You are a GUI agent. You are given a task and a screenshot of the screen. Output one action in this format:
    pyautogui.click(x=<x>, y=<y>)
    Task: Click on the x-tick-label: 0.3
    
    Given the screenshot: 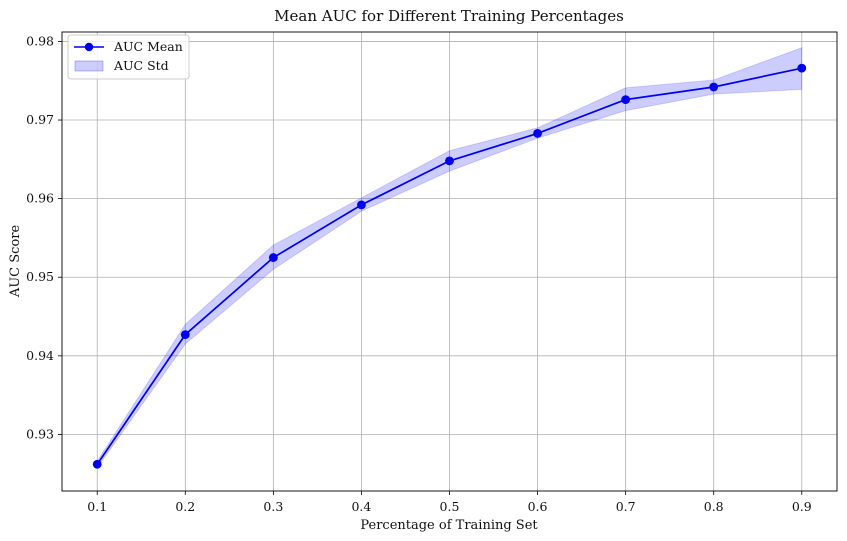 What is the action you would take?
    pyautogui.click(x=273, y=506)
    